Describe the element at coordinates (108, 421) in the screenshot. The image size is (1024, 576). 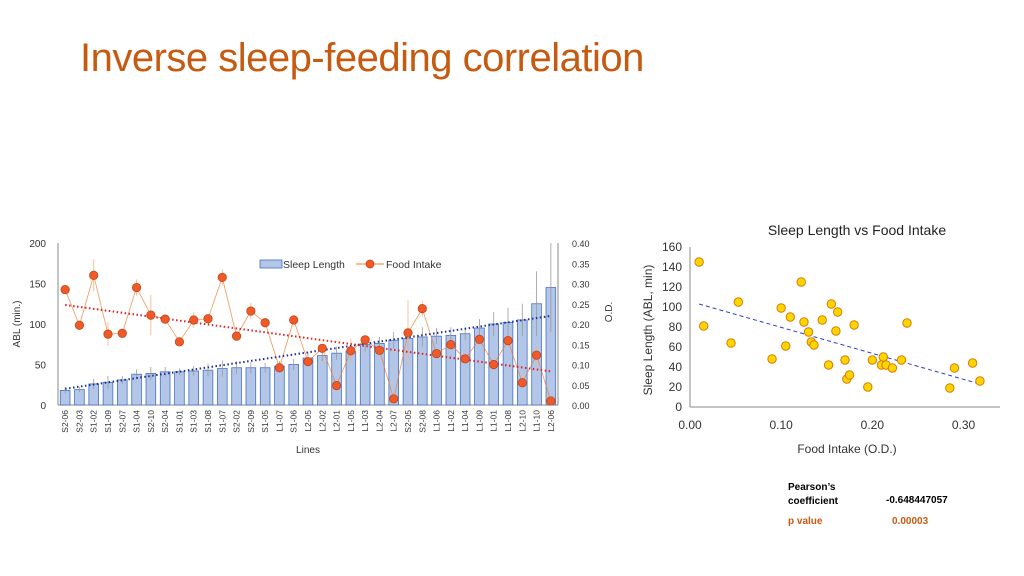
I see `category-label: S1-09` at that location.